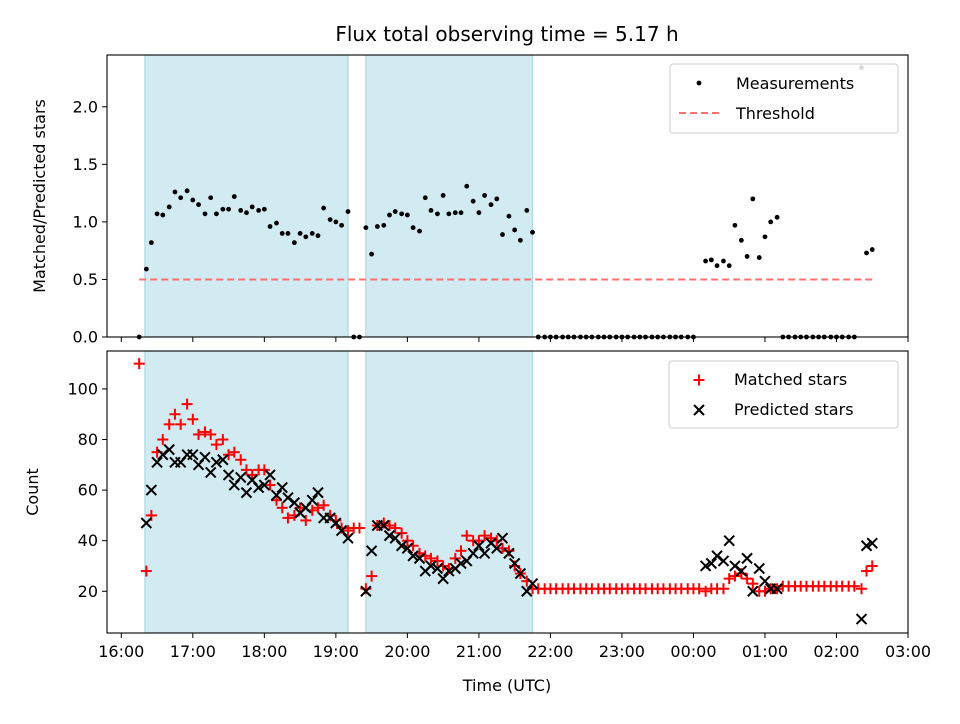  I want to click on x-tick-label: 19:00, so click(336, 651).